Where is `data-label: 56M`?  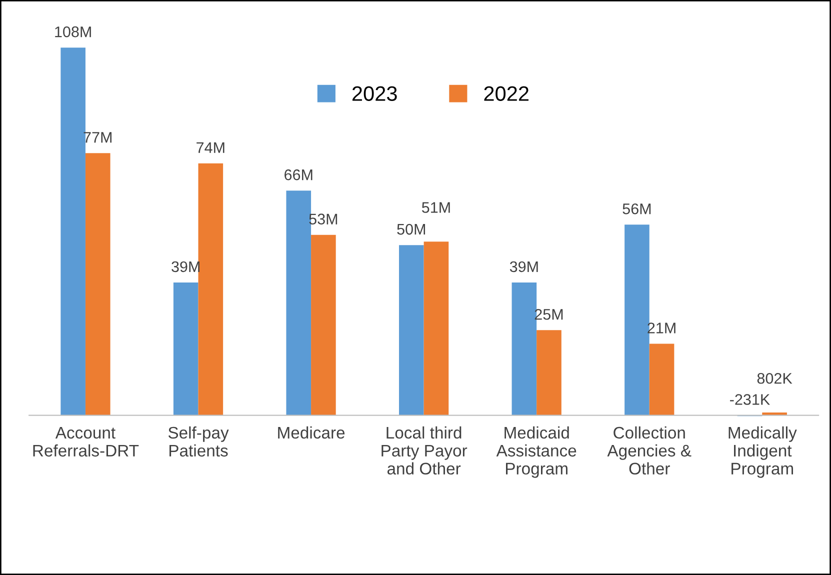
data-label: 56M is located at coordinates (636, 208).